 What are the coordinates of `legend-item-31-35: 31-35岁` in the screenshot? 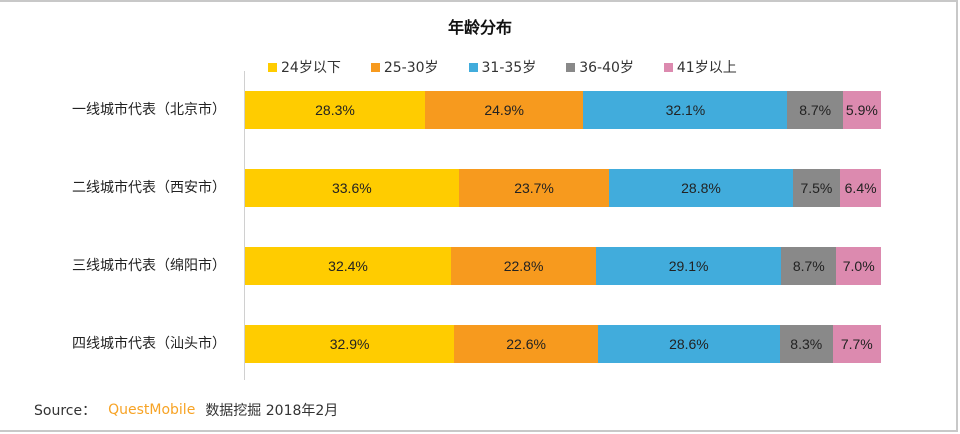 It's located at (502, 67).